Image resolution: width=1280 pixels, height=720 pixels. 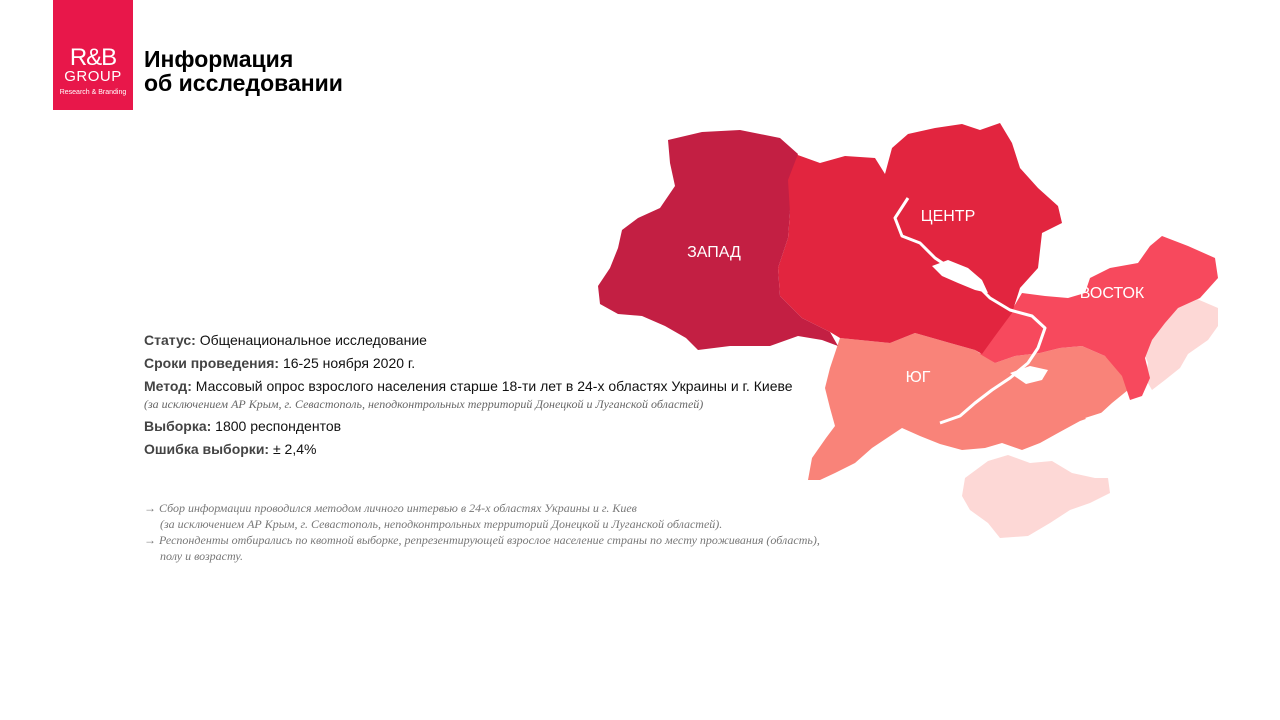 What do you see at coordinates (1029, 375) in the screenshot?
I see `map-reservoir-kakhovka` at bounding box center [1029, 375].